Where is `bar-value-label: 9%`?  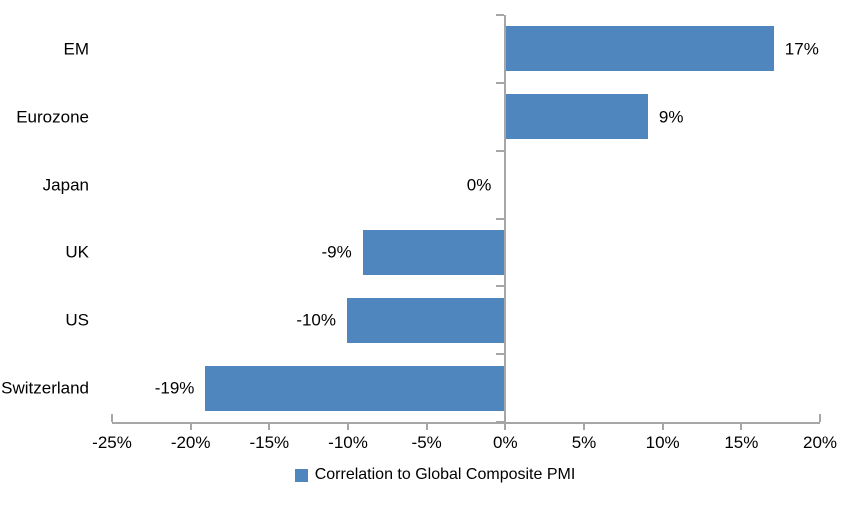
bar-value-label: 9% is located at coordinates (671, 117).